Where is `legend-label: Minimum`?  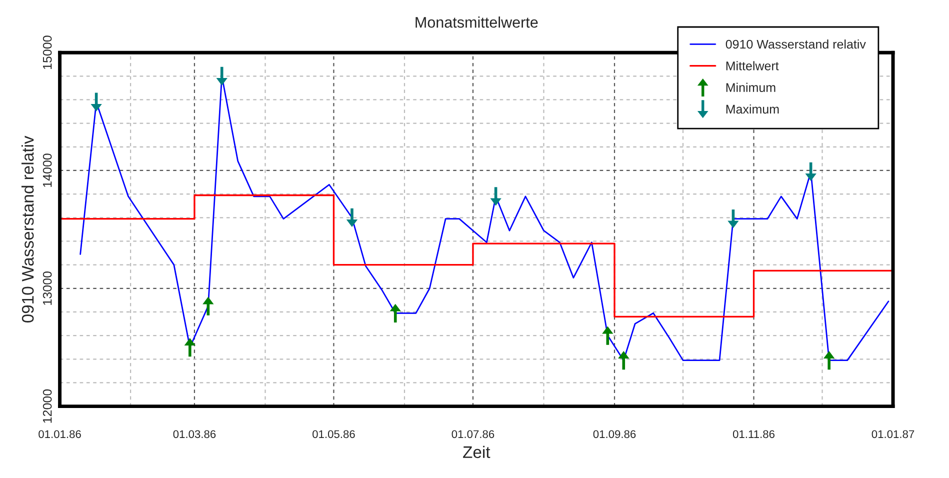 legend-label: Minimum is located at coordinates (751, 87).